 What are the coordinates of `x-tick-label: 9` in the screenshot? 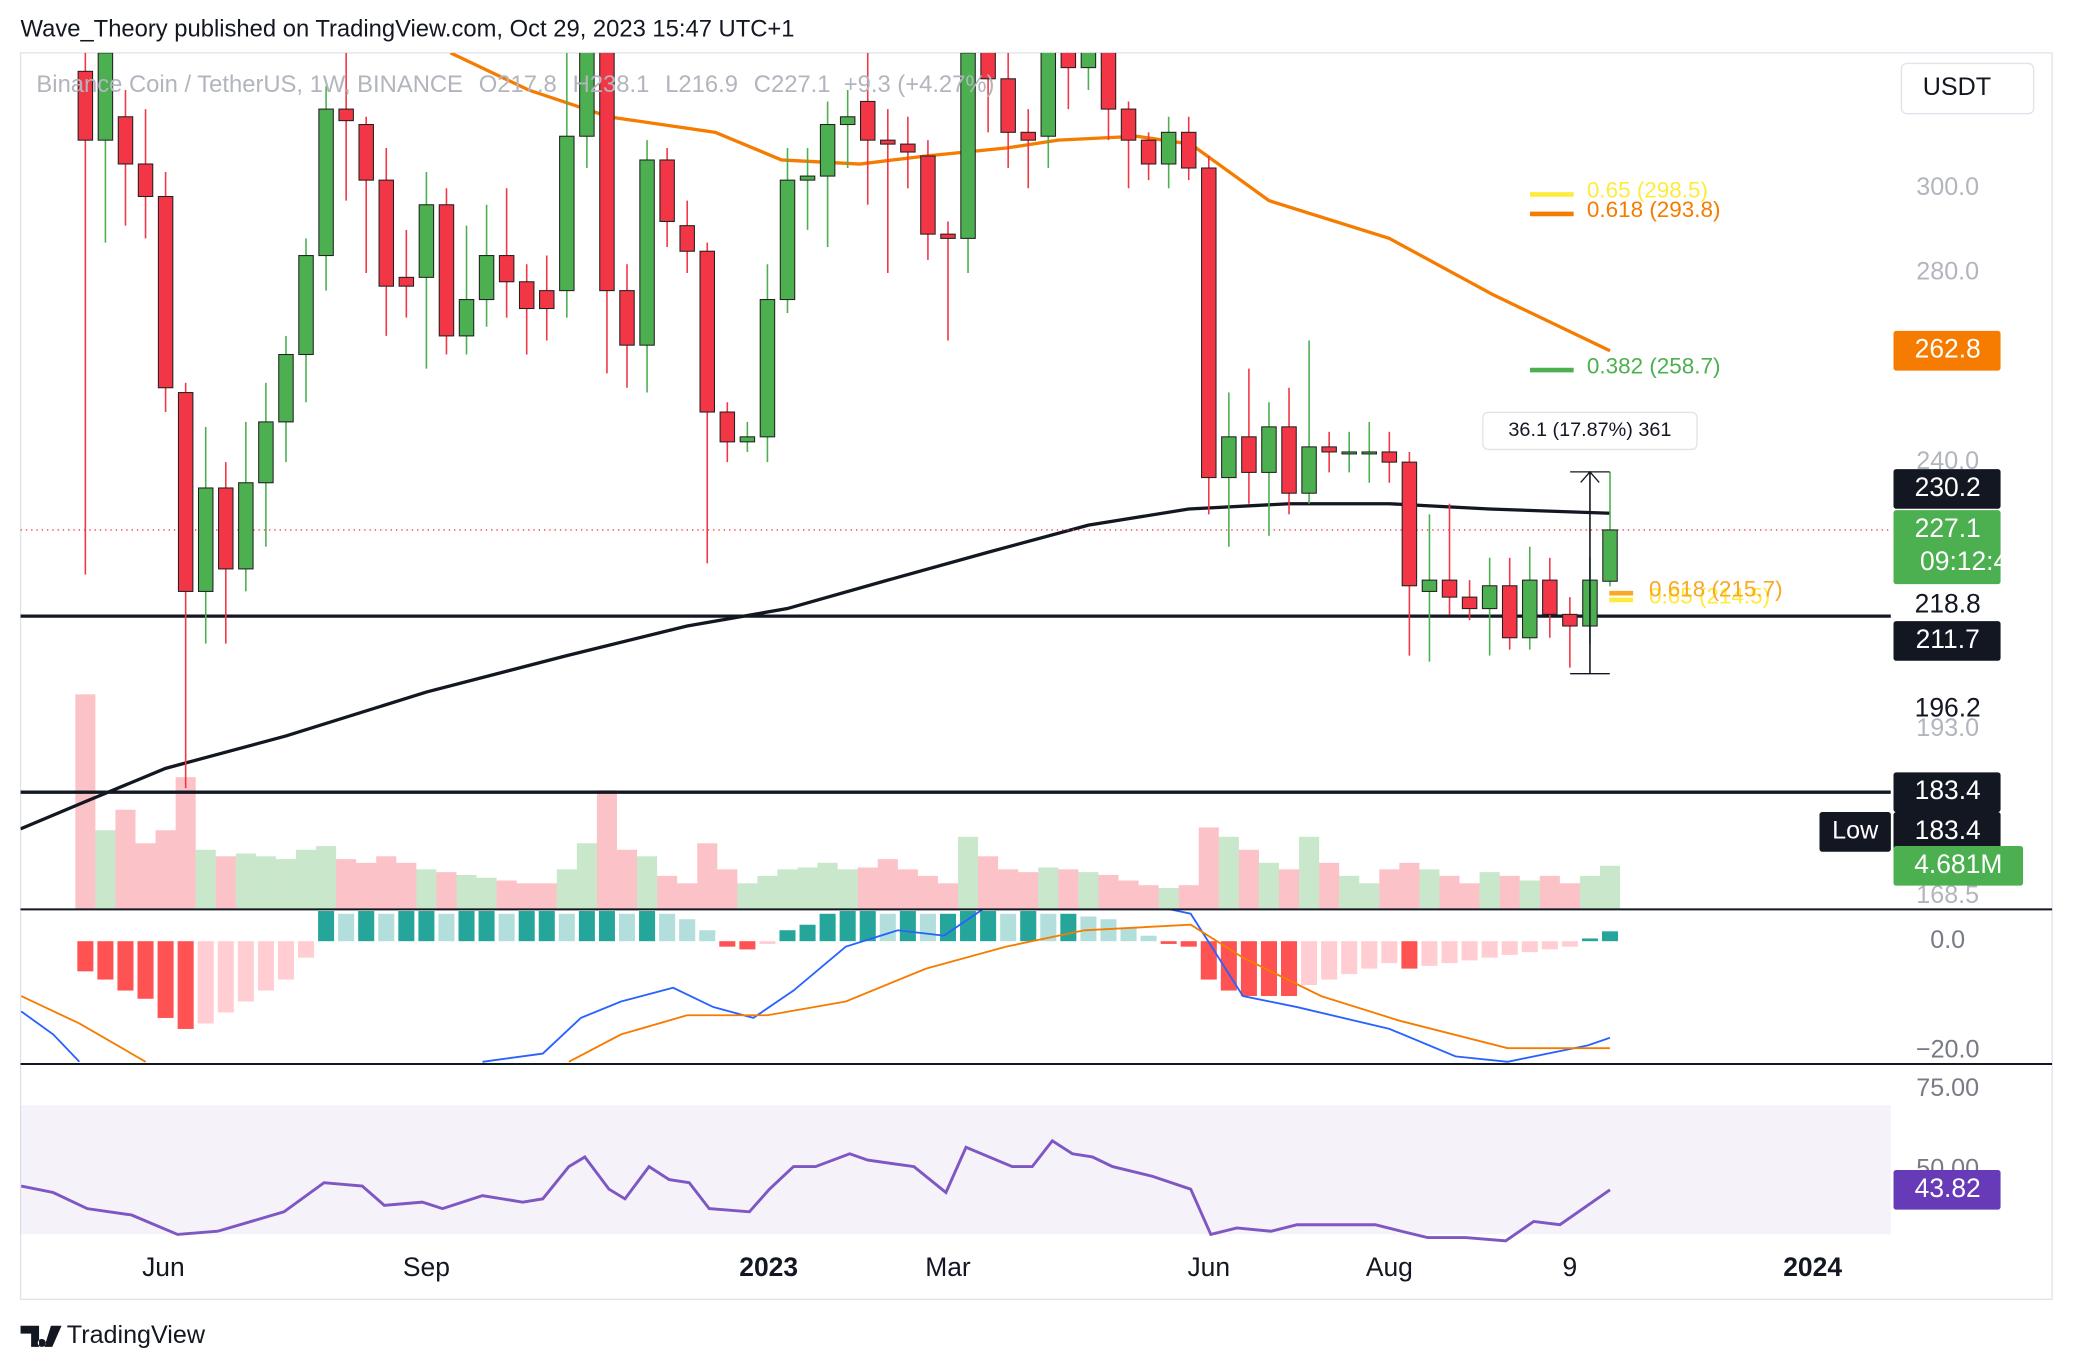 It's located at (1570, 1267).